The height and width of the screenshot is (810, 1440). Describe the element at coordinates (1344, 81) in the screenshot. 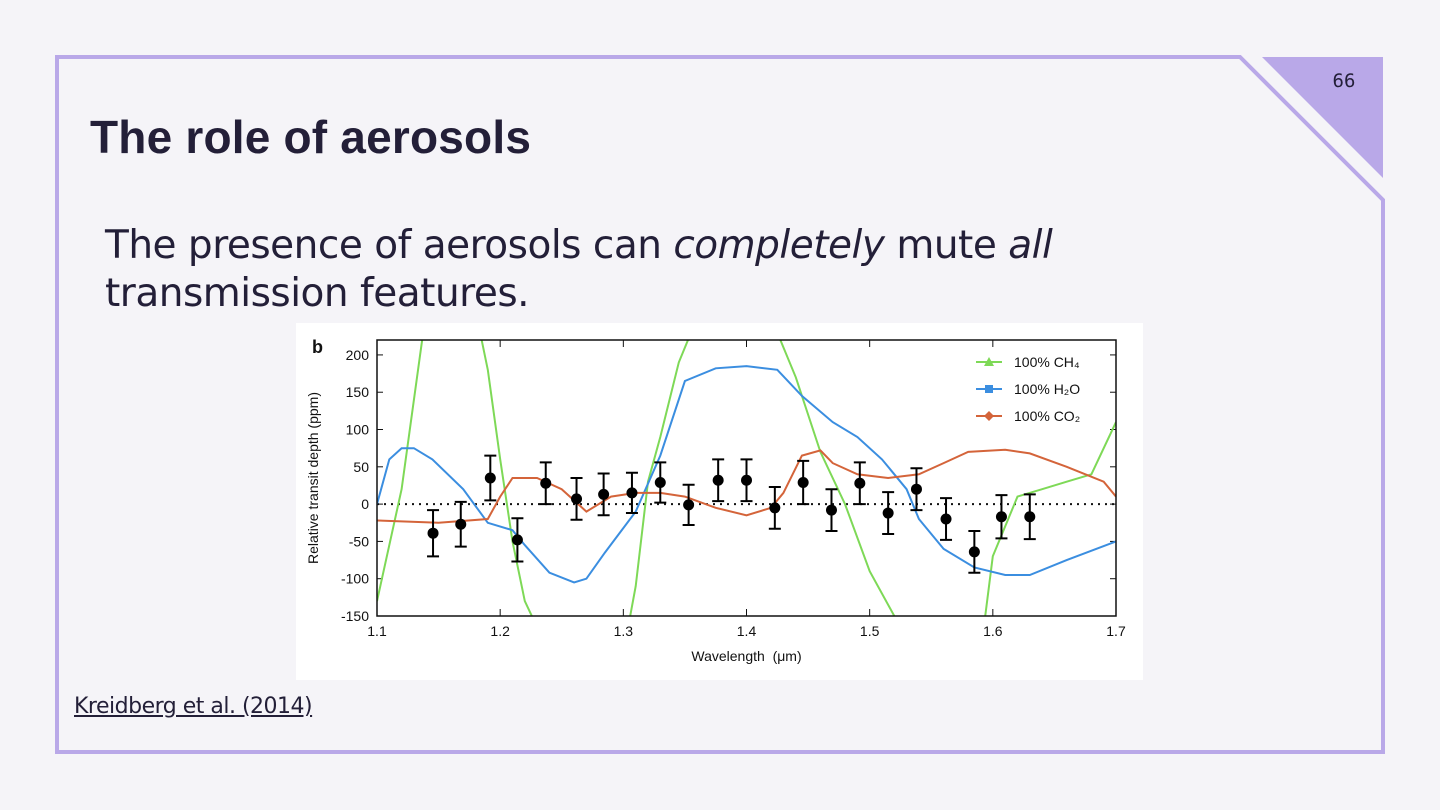

I see `page-number: 66` at that location.